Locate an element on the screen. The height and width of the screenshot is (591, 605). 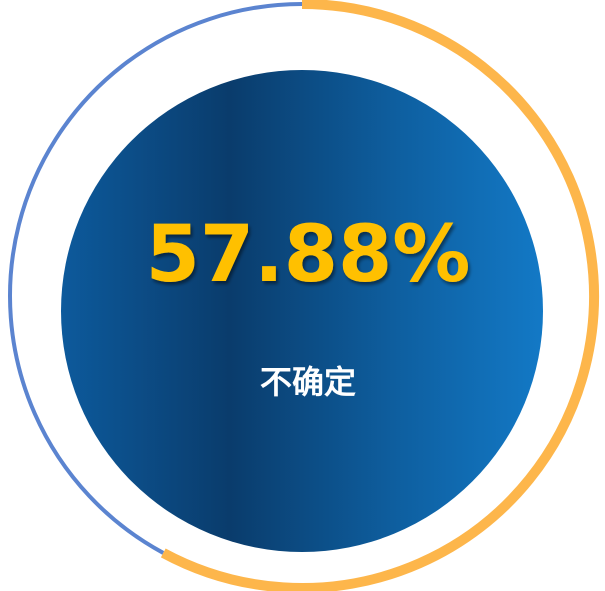
percentage-value: 57.88% is located at coordinates (308, 255).